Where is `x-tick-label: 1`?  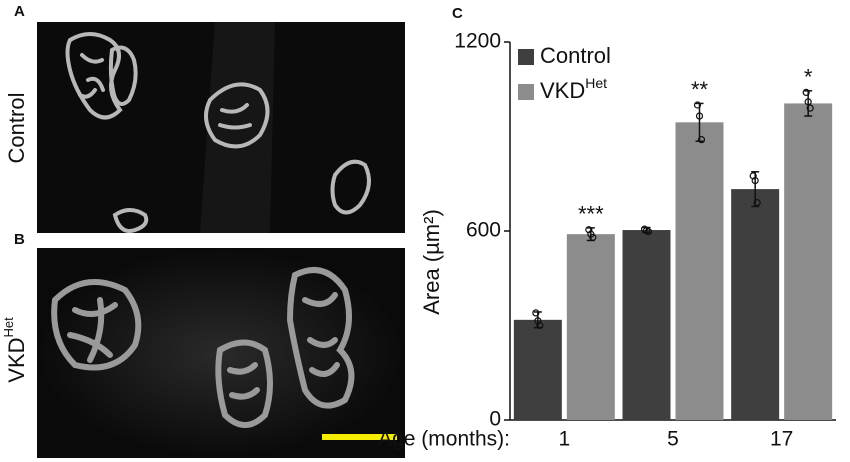 x-tick-label: 1 is located at coordinates (564, 439).